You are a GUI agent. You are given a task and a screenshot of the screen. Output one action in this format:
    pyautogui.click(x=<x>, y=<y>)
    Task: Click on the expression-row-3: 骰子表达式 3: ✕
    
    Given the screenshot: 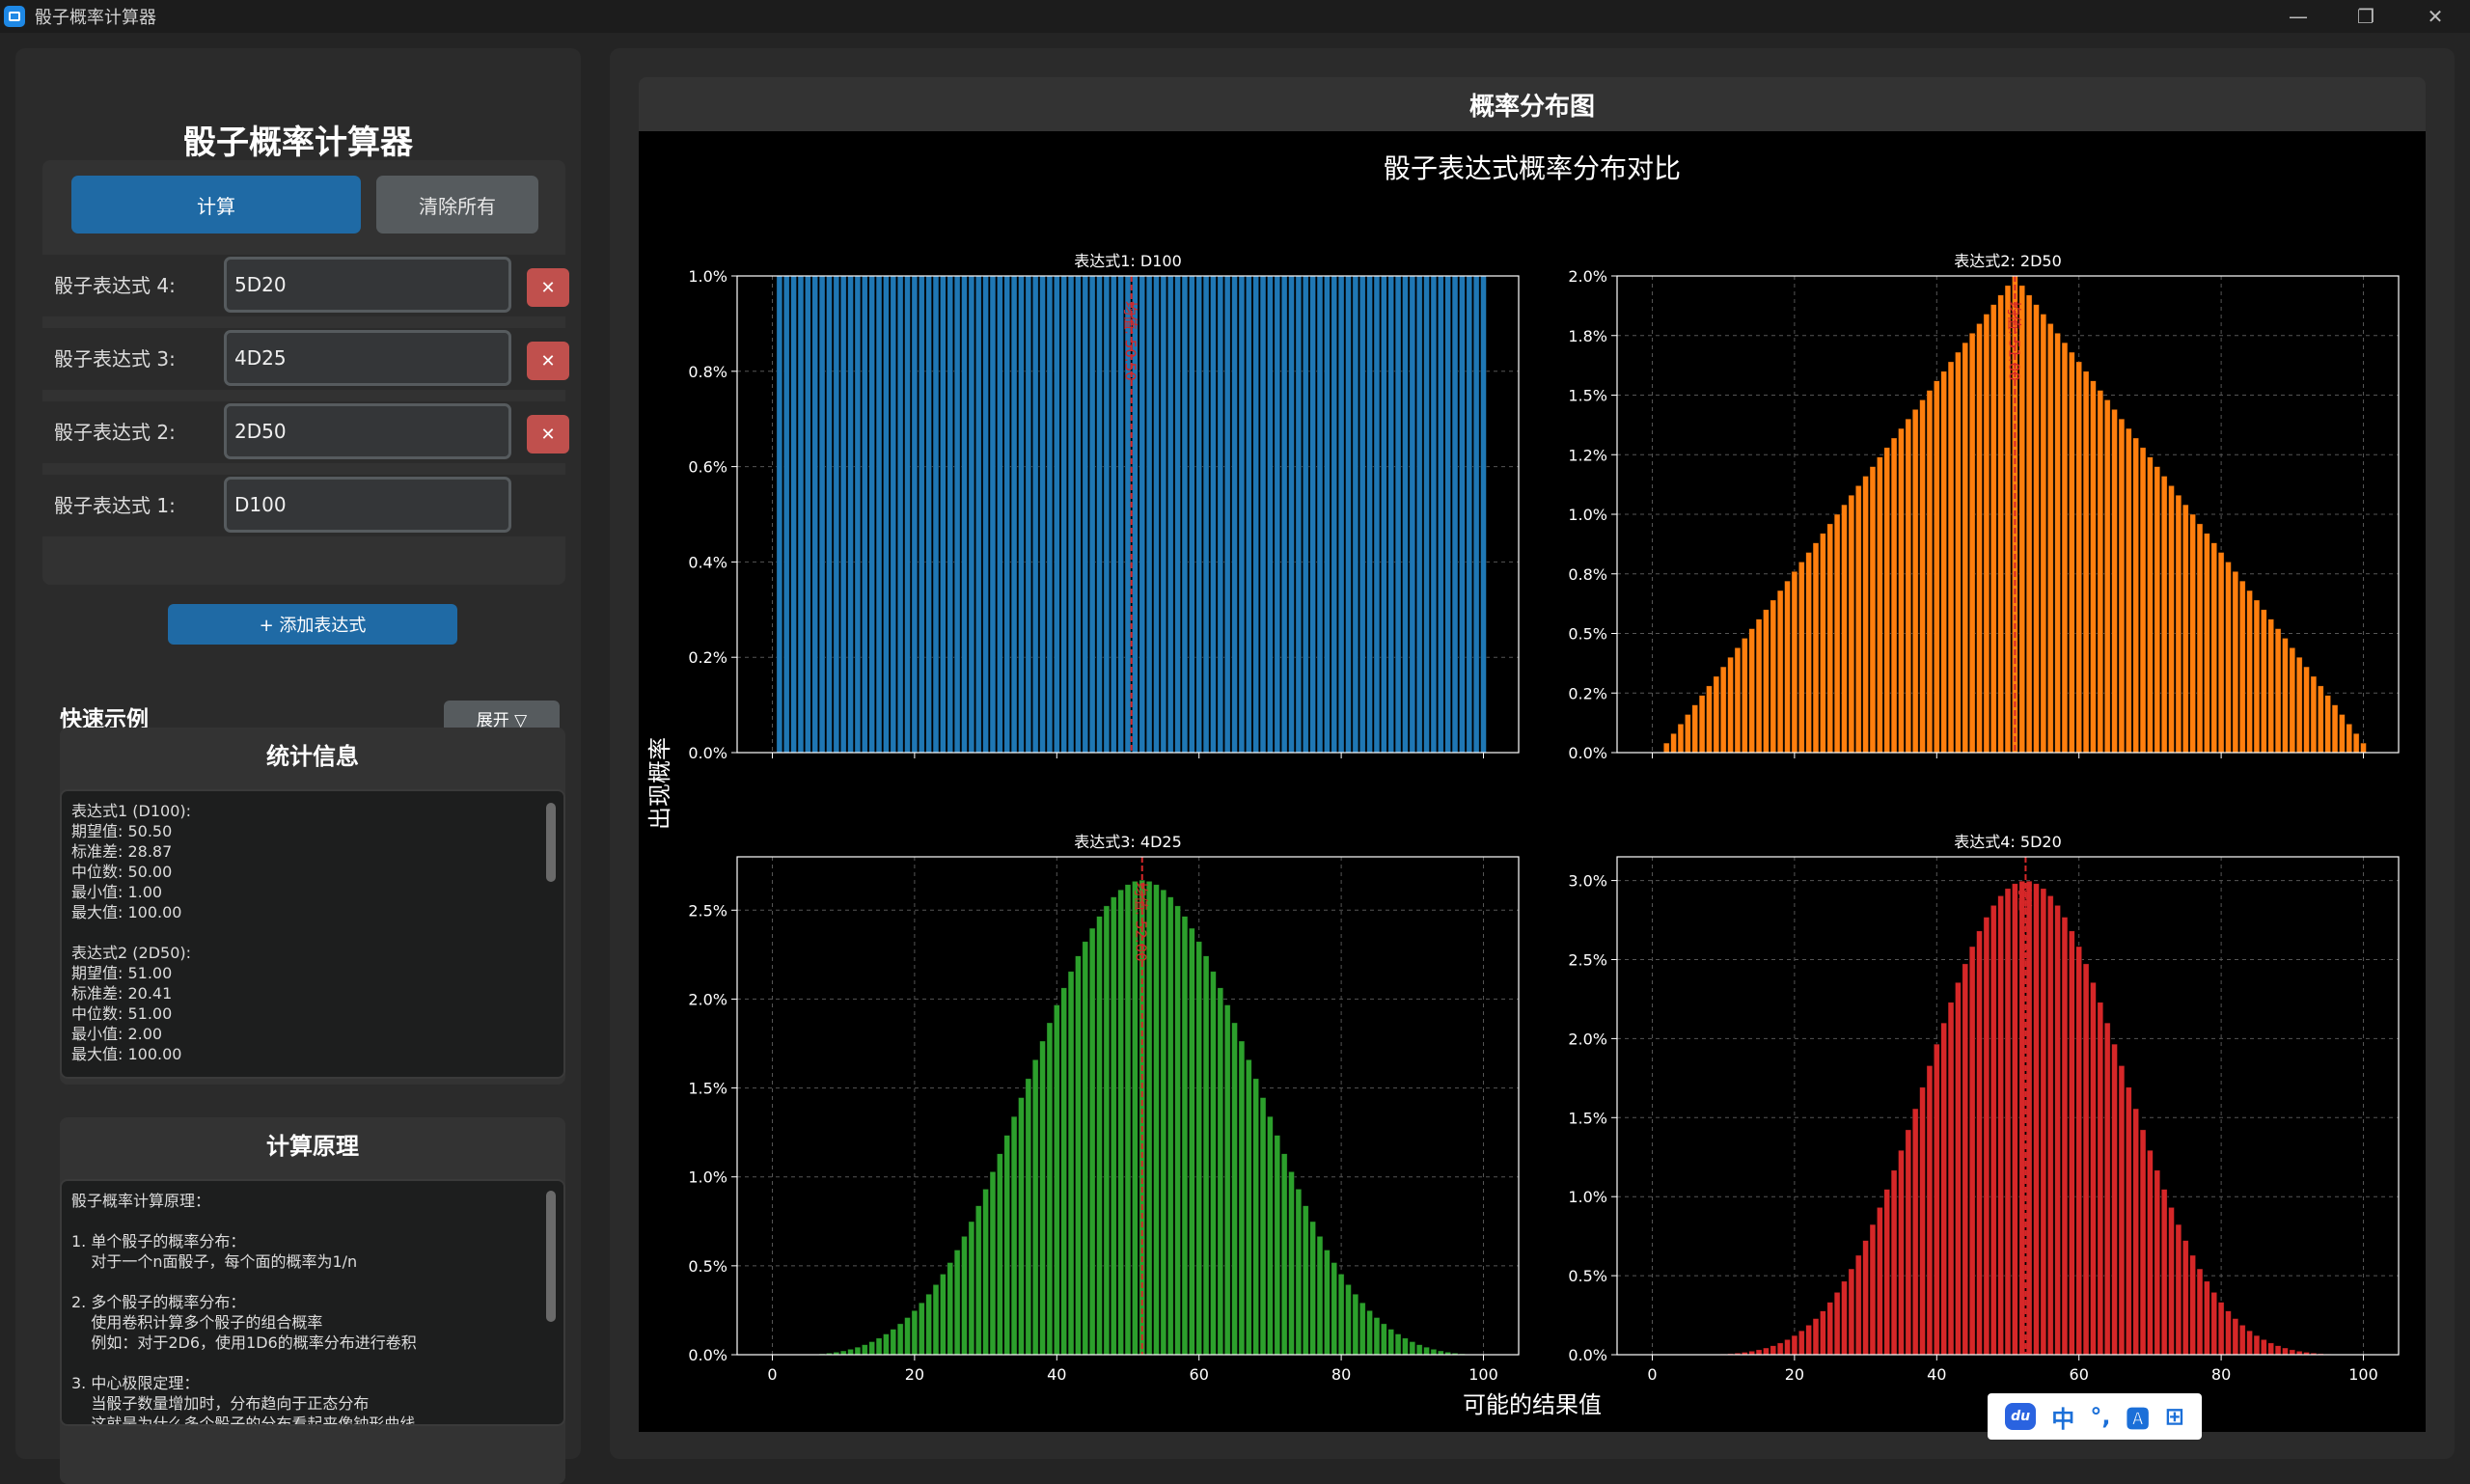 What is the action you would take?
    pyautogui.click(x=303, y=359)
    